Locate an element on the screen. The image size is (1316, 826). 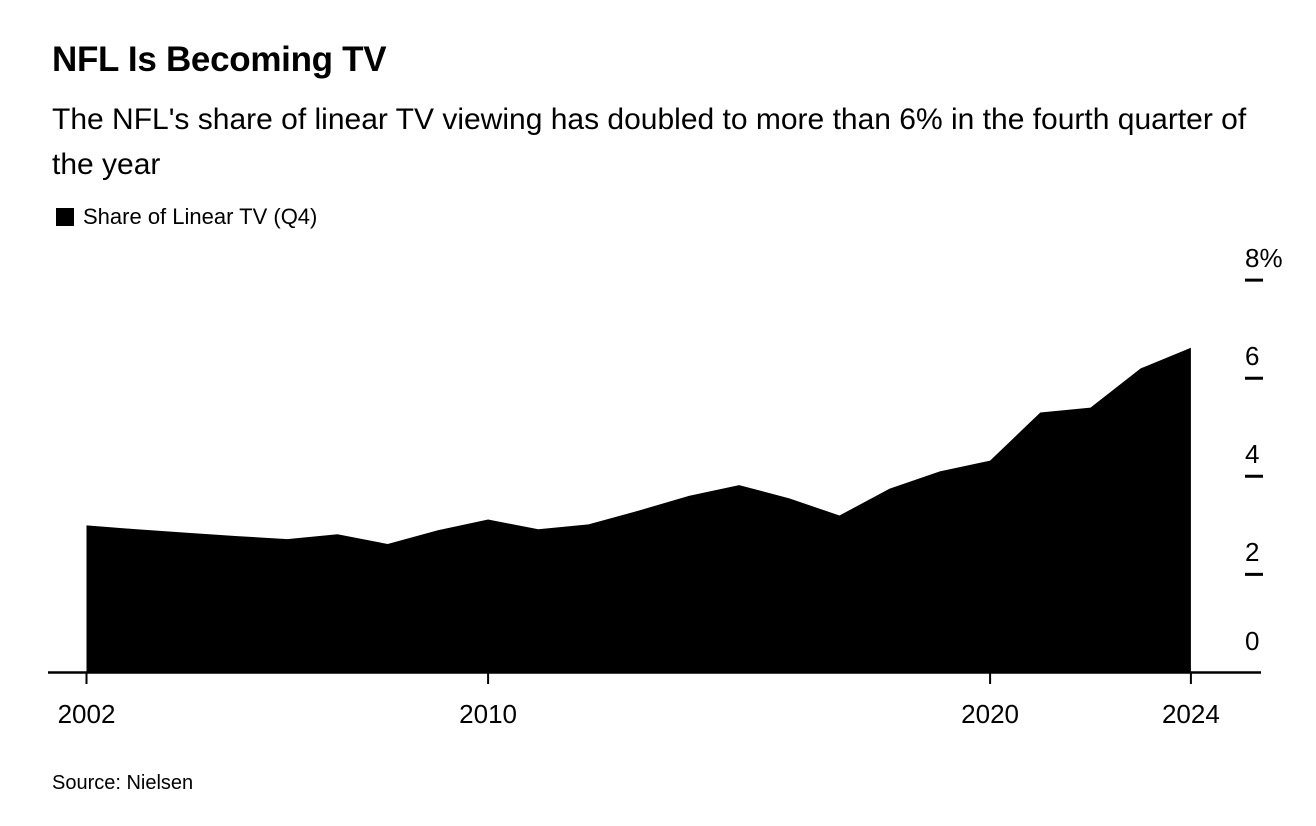
x-axis-tick-label: 2020 is located at coordinates (990, 714).